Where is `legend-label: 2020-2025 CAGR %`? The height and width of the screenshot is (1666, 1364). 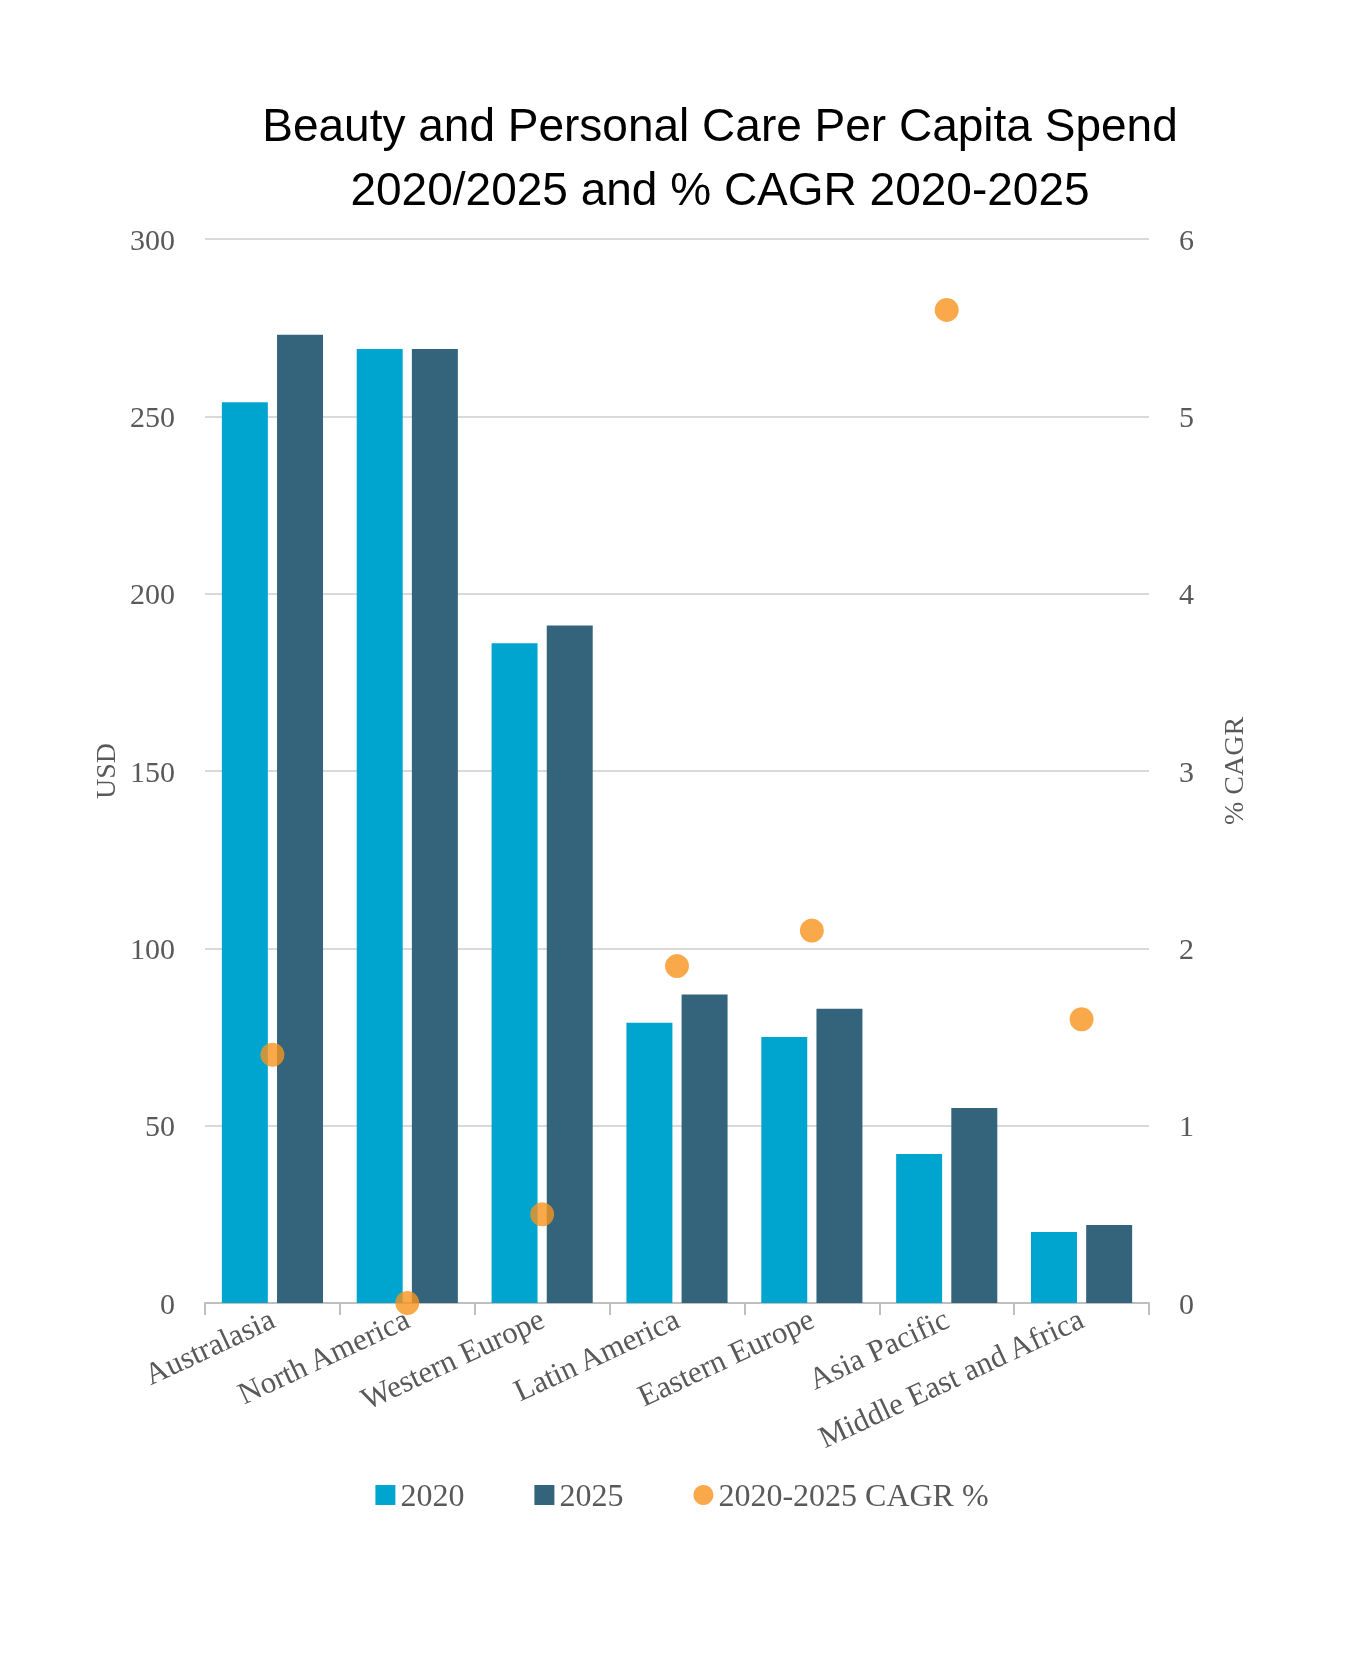 legend-label: 2020-2025 CAGR % is located at coordinates (853, 1495).